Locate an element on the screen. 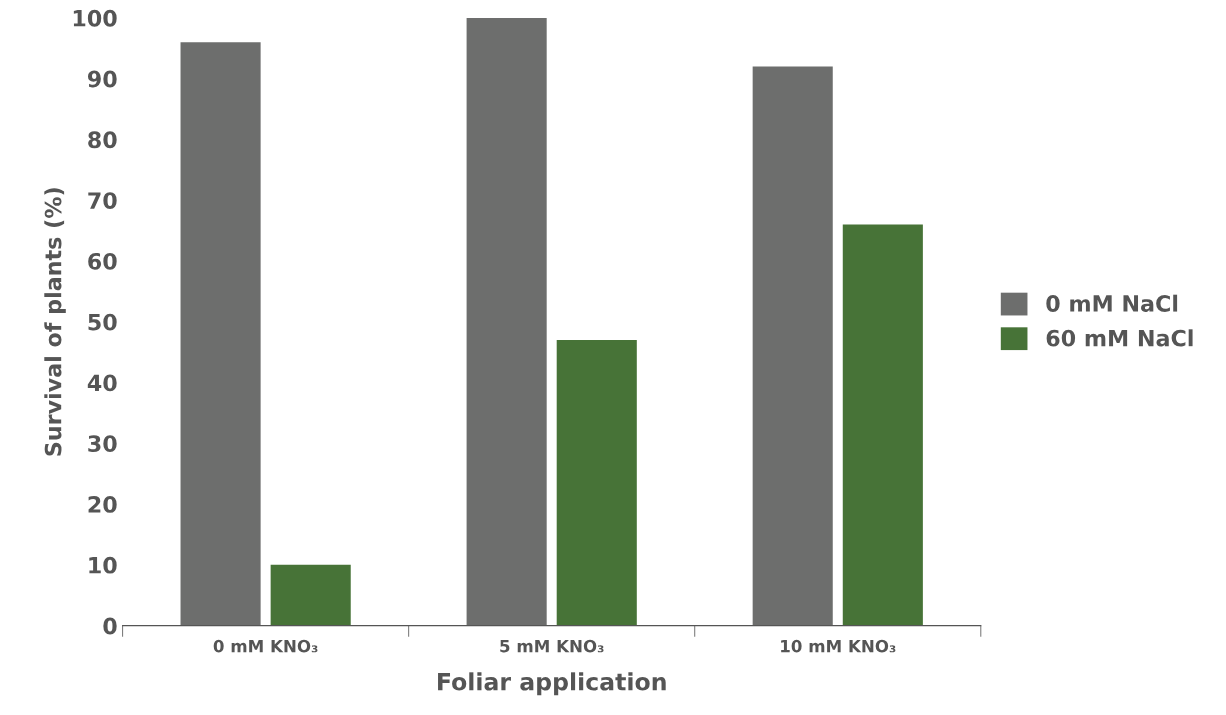 The image size is (1226, 715). x-tick-label: 10 mM KNO₃ is located at coordinates (838, 646).